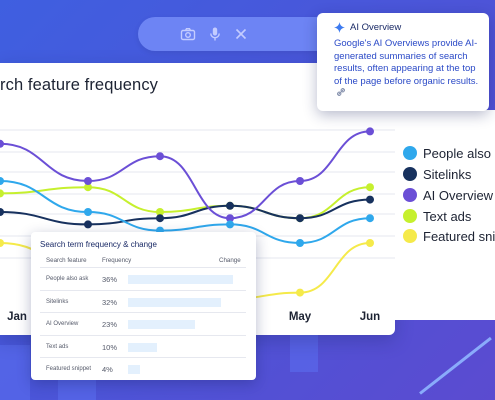 This screenshot has height=400, width=495. What do you see at coordinates (110, 347) in the screenshot?
I see `row-frequency-value: 10%` at bounding box center [110, 347].